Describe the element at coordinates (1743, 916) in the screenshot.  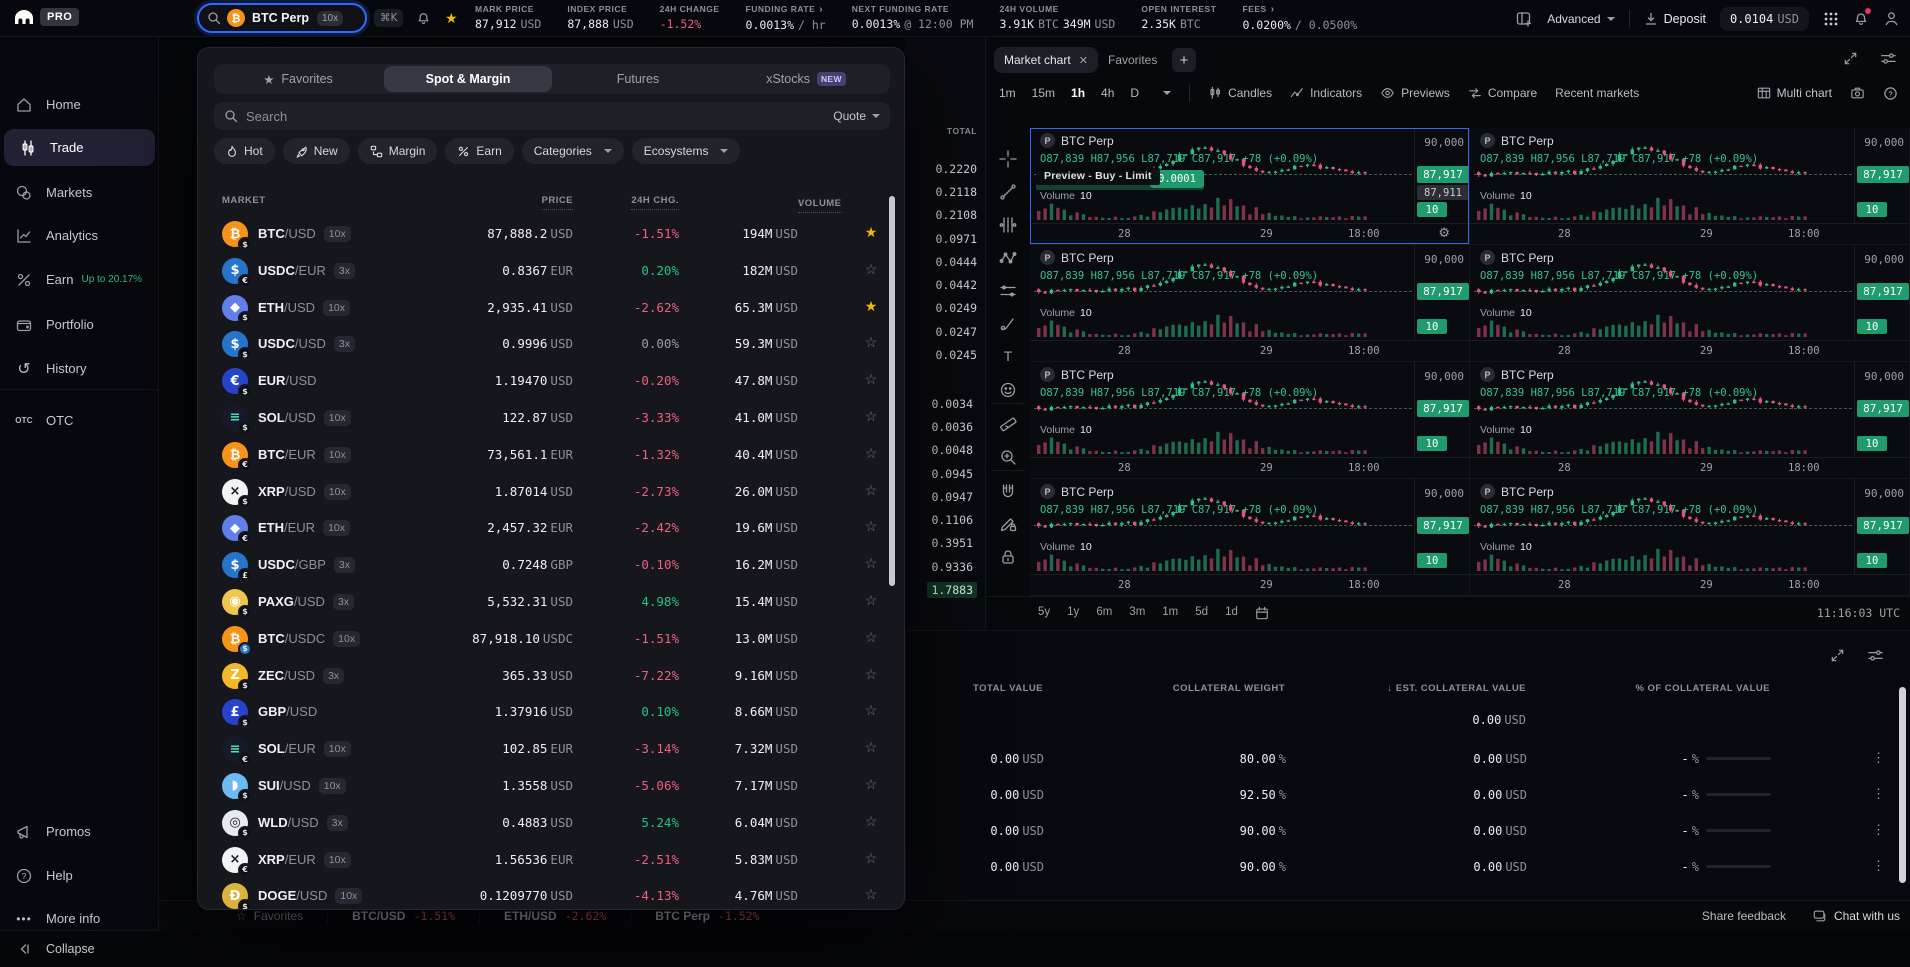
I see `share-feedback-link: Share feedback` at that location.